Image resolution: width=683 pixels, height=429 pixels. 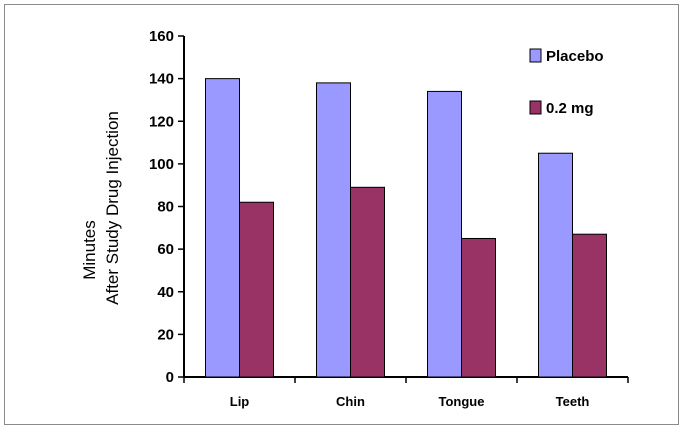 I want to click on y-tick-label: 140, so click(x=161, y=79).